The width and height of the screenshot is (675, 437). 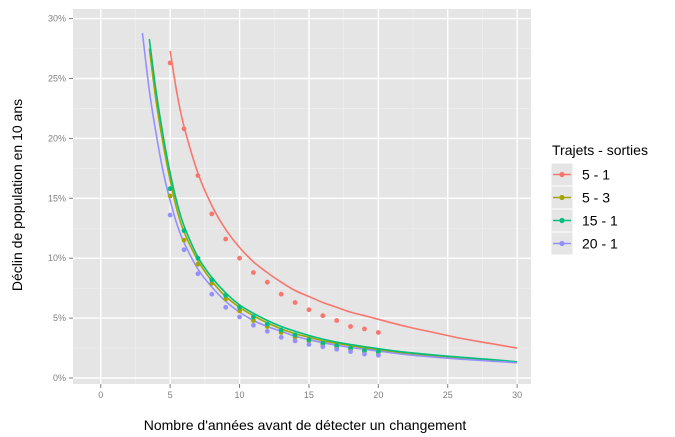 What do you see at coordinates (57, 19) in the screenshot?
I see `y-tick-label: 30%` at bounding box center [57, 19].